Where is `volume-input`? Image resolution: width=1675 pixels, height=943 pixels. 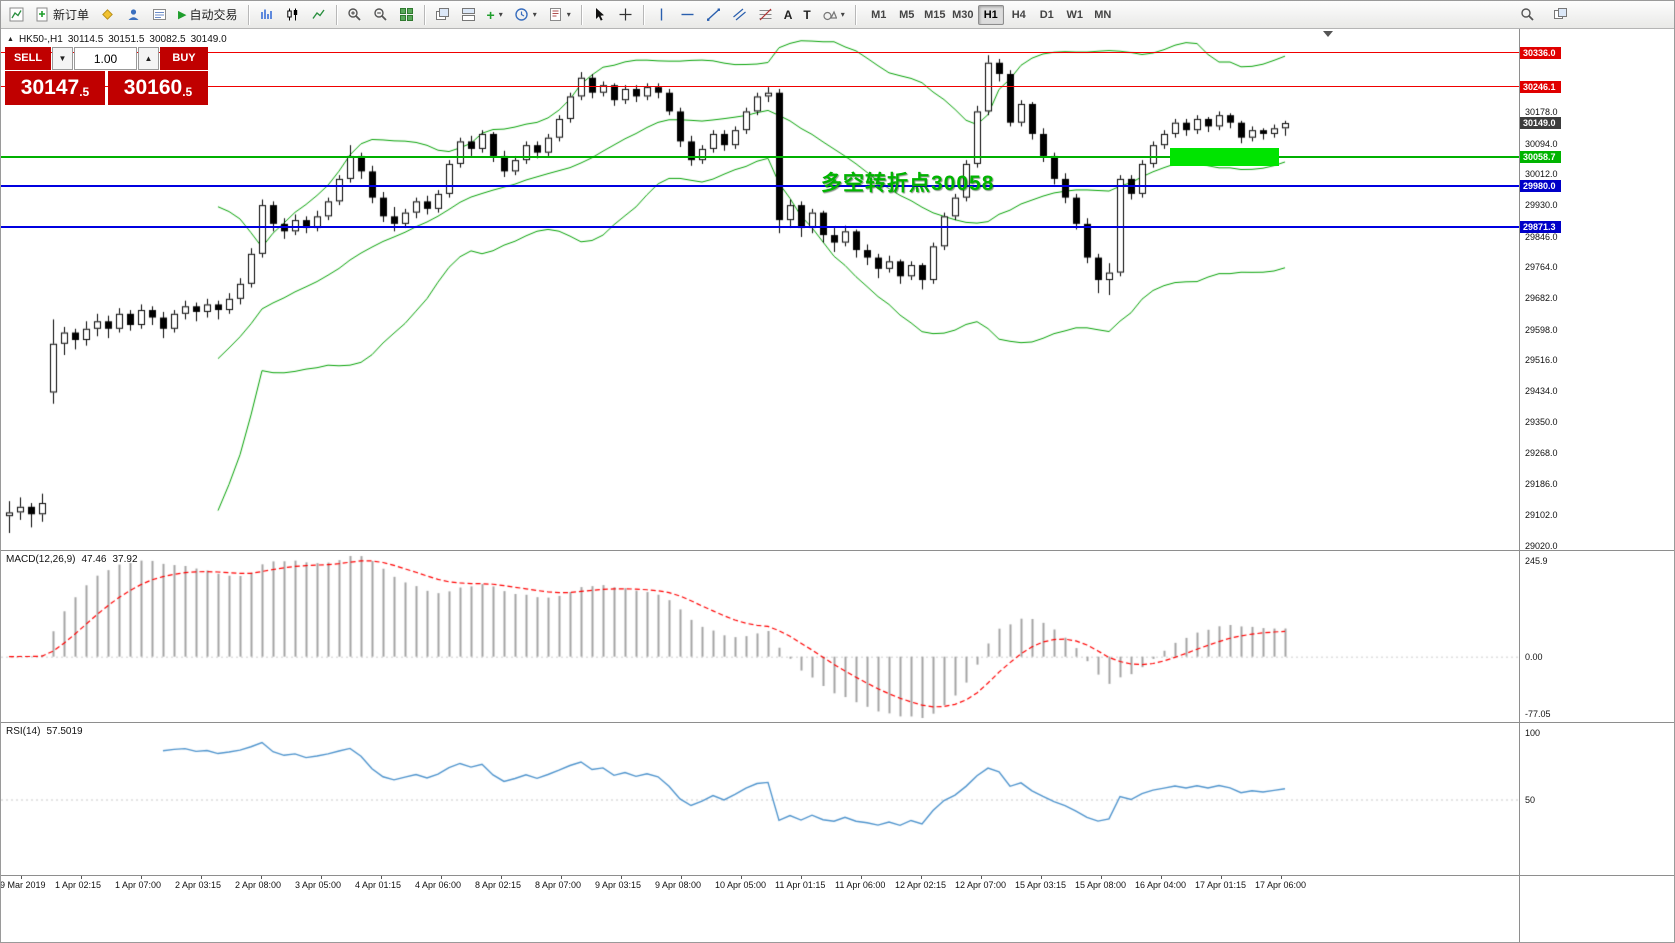 volume-input is located at coordinates (105, 58).